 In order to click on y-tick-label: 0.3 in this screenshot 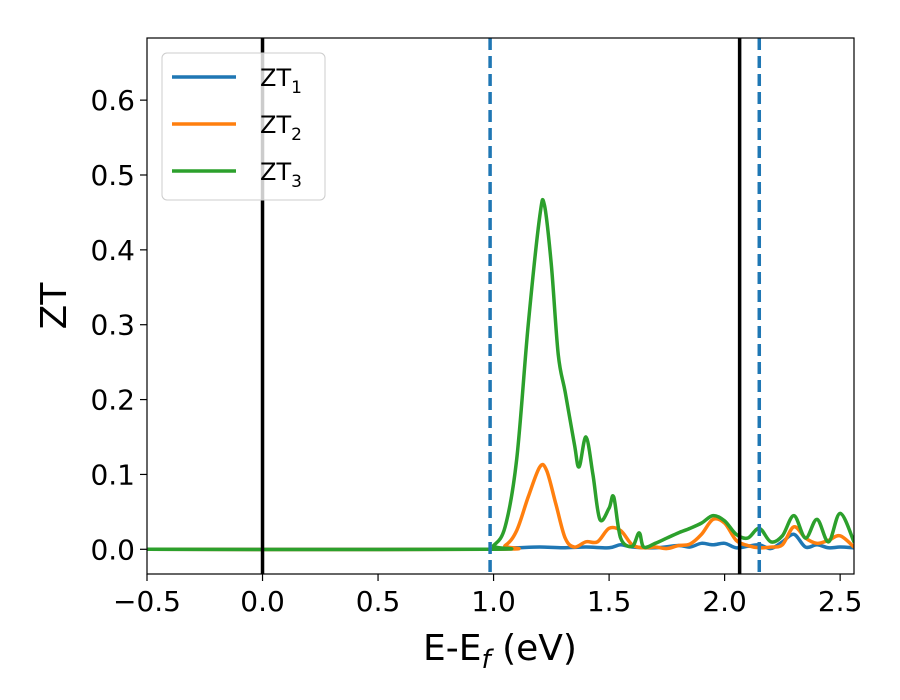, I will do `click(112, 325)`.